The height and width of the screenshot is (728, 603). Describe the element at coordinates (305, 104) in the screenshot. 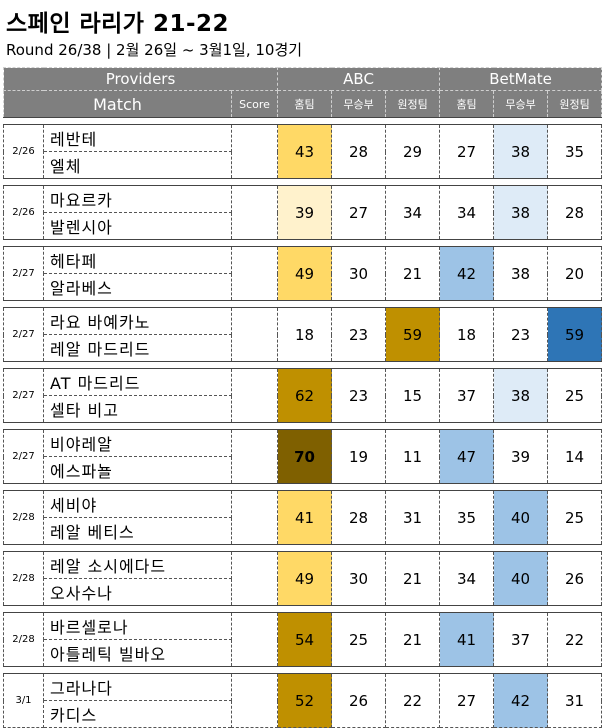

I see `abc-home-header: 홈팀` at that location.